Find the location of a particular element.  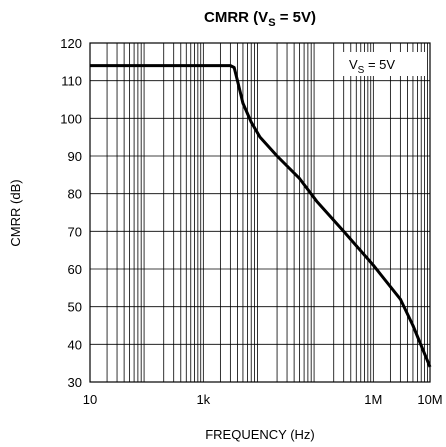

x-tick-label: 1k is located at coordinates (203, 399).